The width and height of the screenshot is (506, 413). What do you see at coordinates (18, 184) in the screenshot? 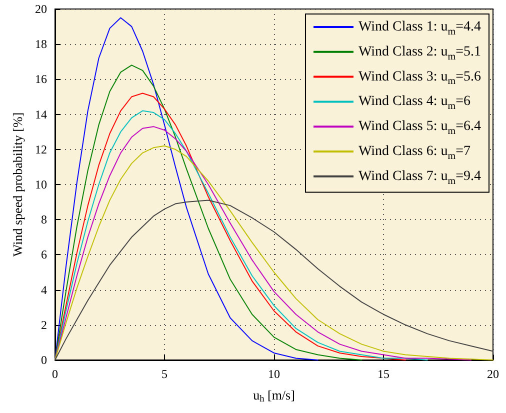
I see `y-axis-title: Wind speed probability [%]` at bounding box center [18, 184].